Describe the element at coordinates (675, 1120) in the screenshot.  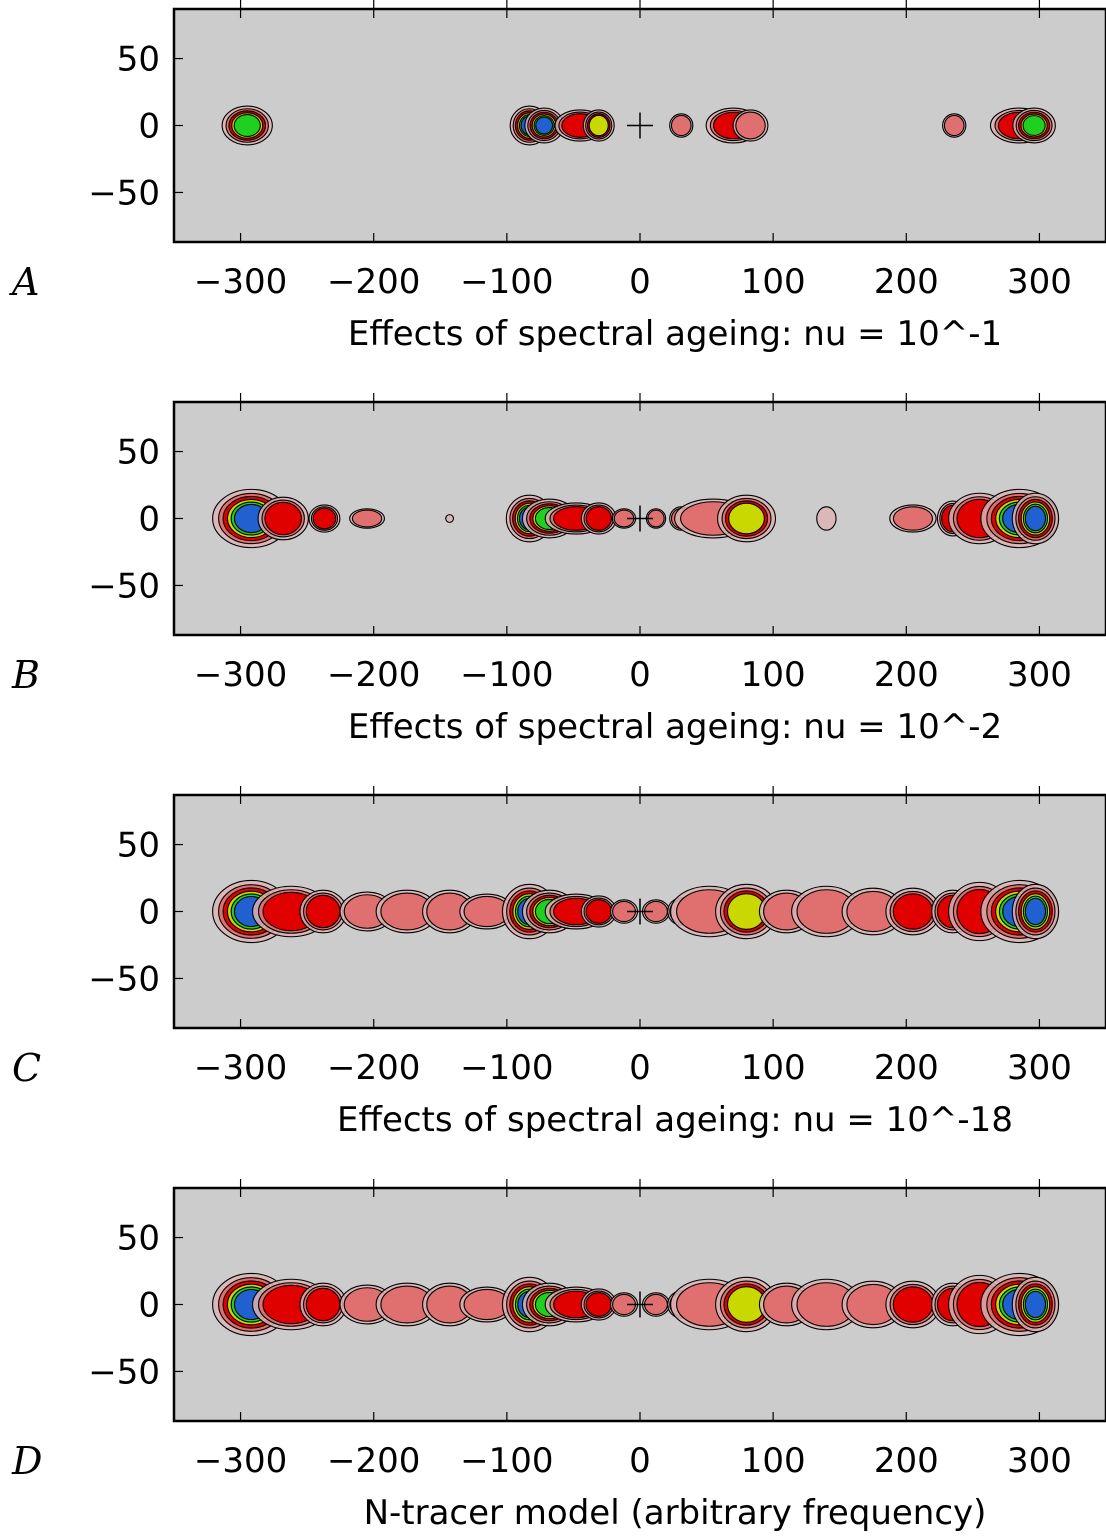
I see `x-axis-label: Effects of spectral ageing: nu = 10^-18` at that location.